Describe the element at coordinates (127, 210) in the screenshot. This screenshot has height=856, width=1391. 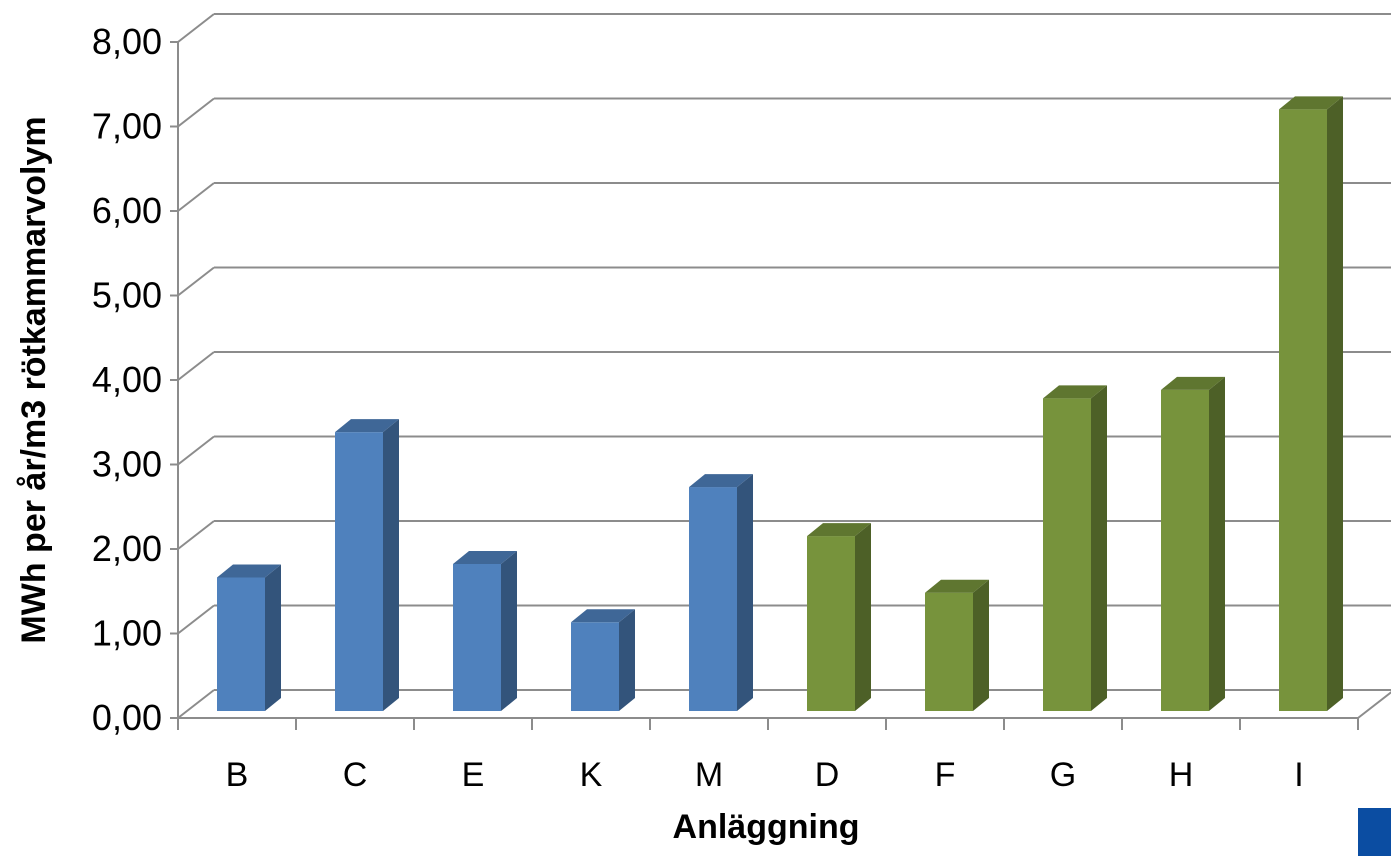
I see `y-tick-label: 6,00` at that location.